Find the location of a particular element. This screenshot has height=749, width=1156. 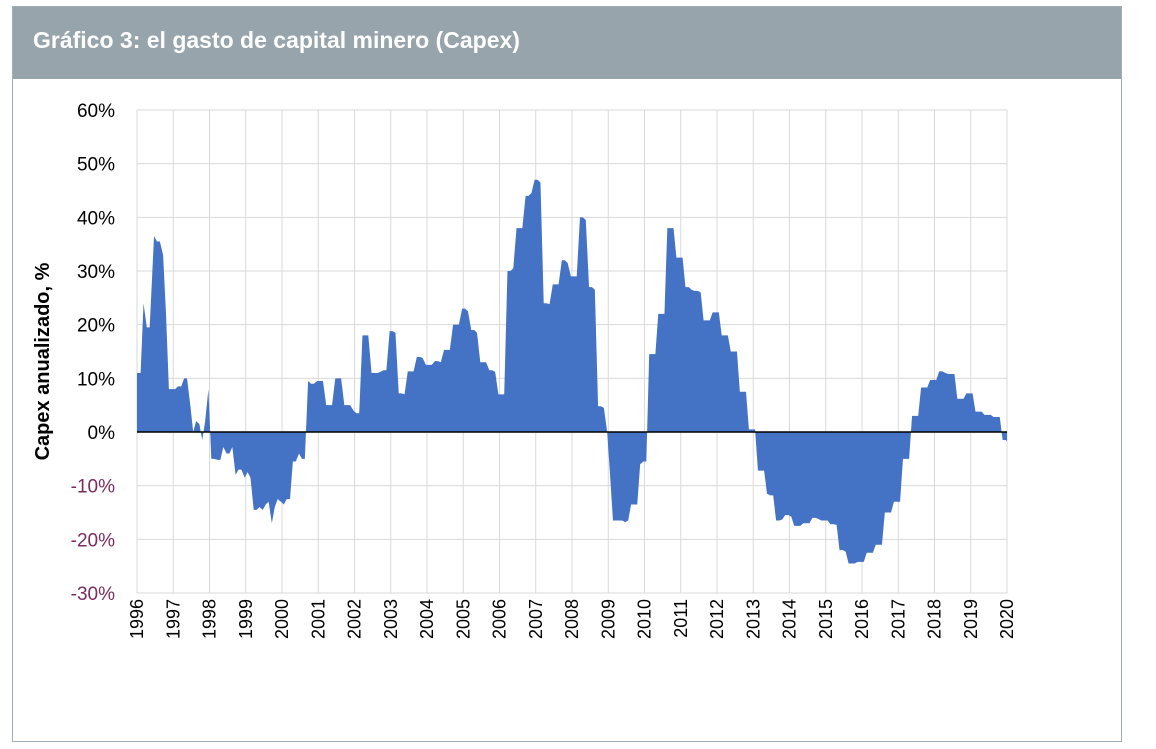

x-tick-label: 2016 is located at coordinates (862, 619).